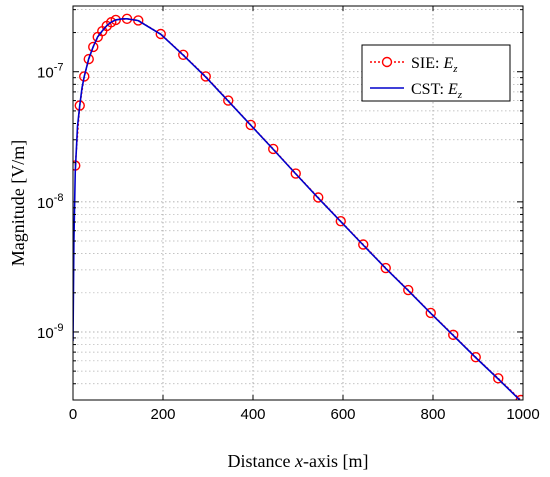 The image size is (550, 477). I want to click on y-axis-label: Magnitude [V/m], so click(18, 203).